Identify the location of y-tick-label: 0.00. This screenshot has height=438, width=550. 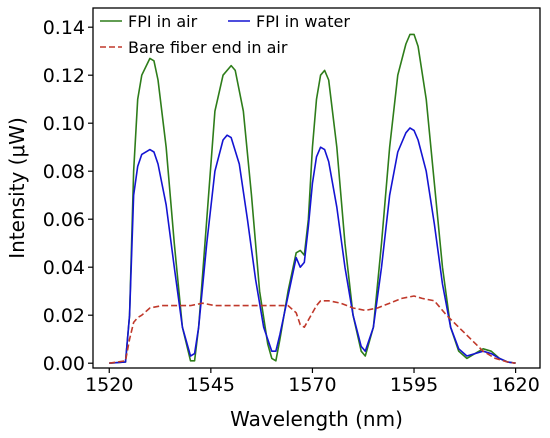
(64, 364).